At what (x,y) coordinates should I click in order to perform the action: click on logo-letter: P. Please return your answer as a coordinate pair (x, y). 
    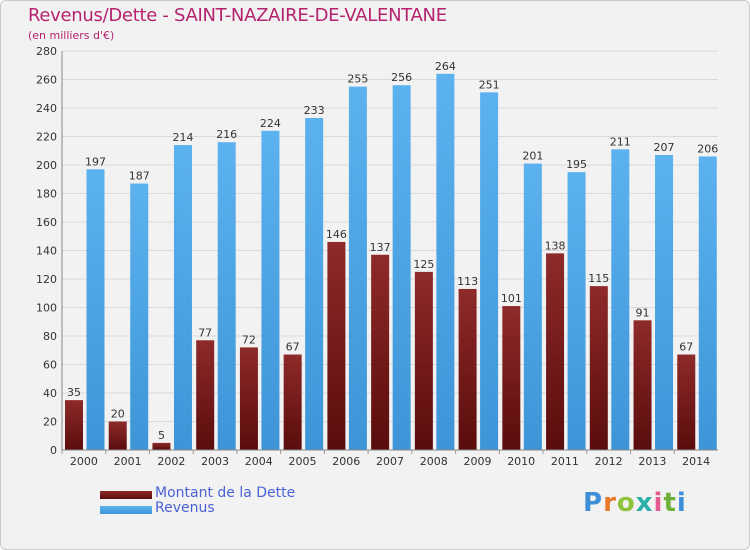
    Looking at the image, I should click on (593, 503).